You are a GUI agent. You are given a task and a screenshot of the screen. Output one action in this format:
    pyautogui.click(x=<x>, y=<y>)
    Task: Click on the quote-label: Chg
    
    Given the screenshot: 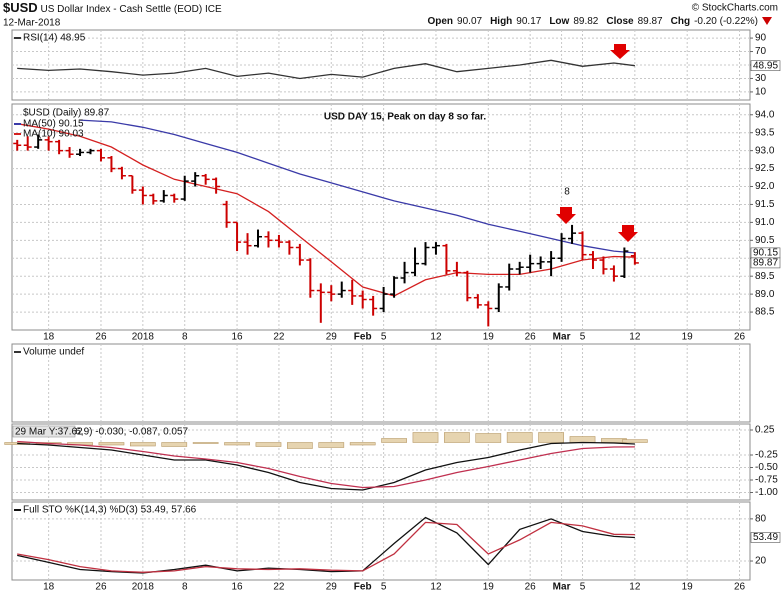 What is the action you would take?
    pyautogui.click(x=680, y=21)
    